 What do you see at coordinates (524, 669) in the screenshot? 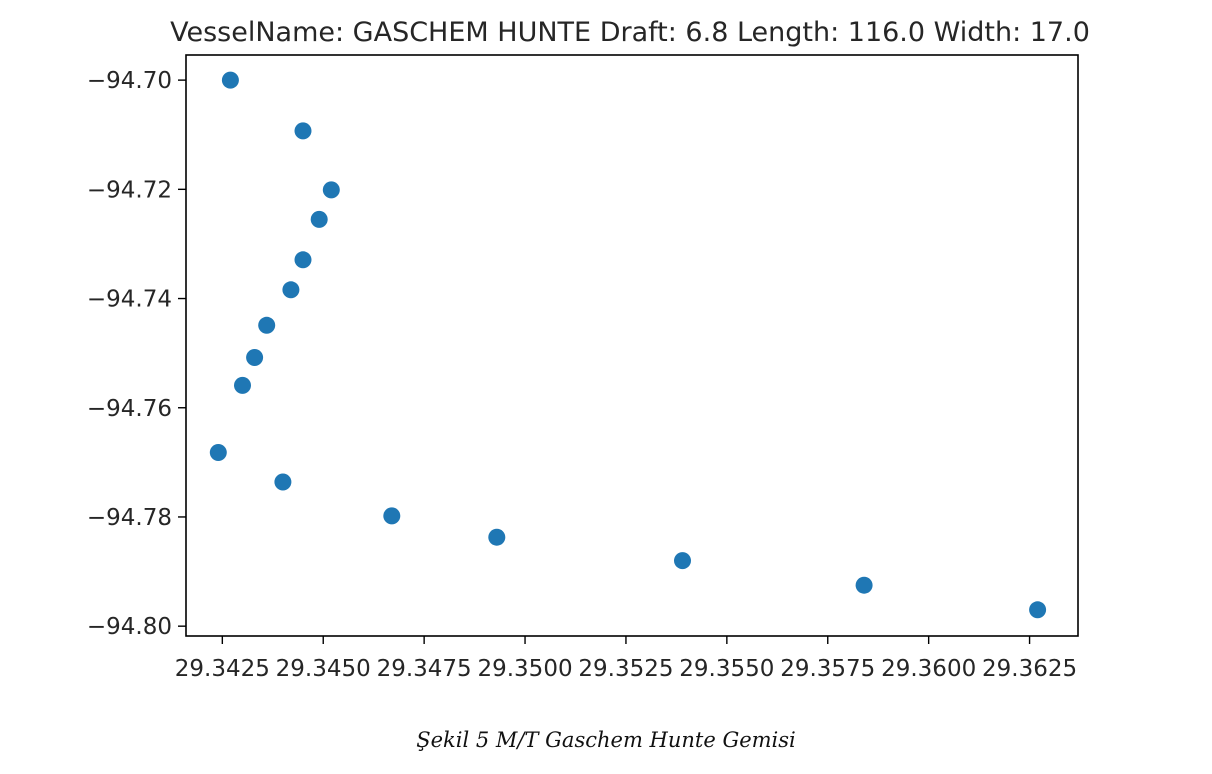
I see `x-tick-label: 29.3500` at bounding box center [524, 669].